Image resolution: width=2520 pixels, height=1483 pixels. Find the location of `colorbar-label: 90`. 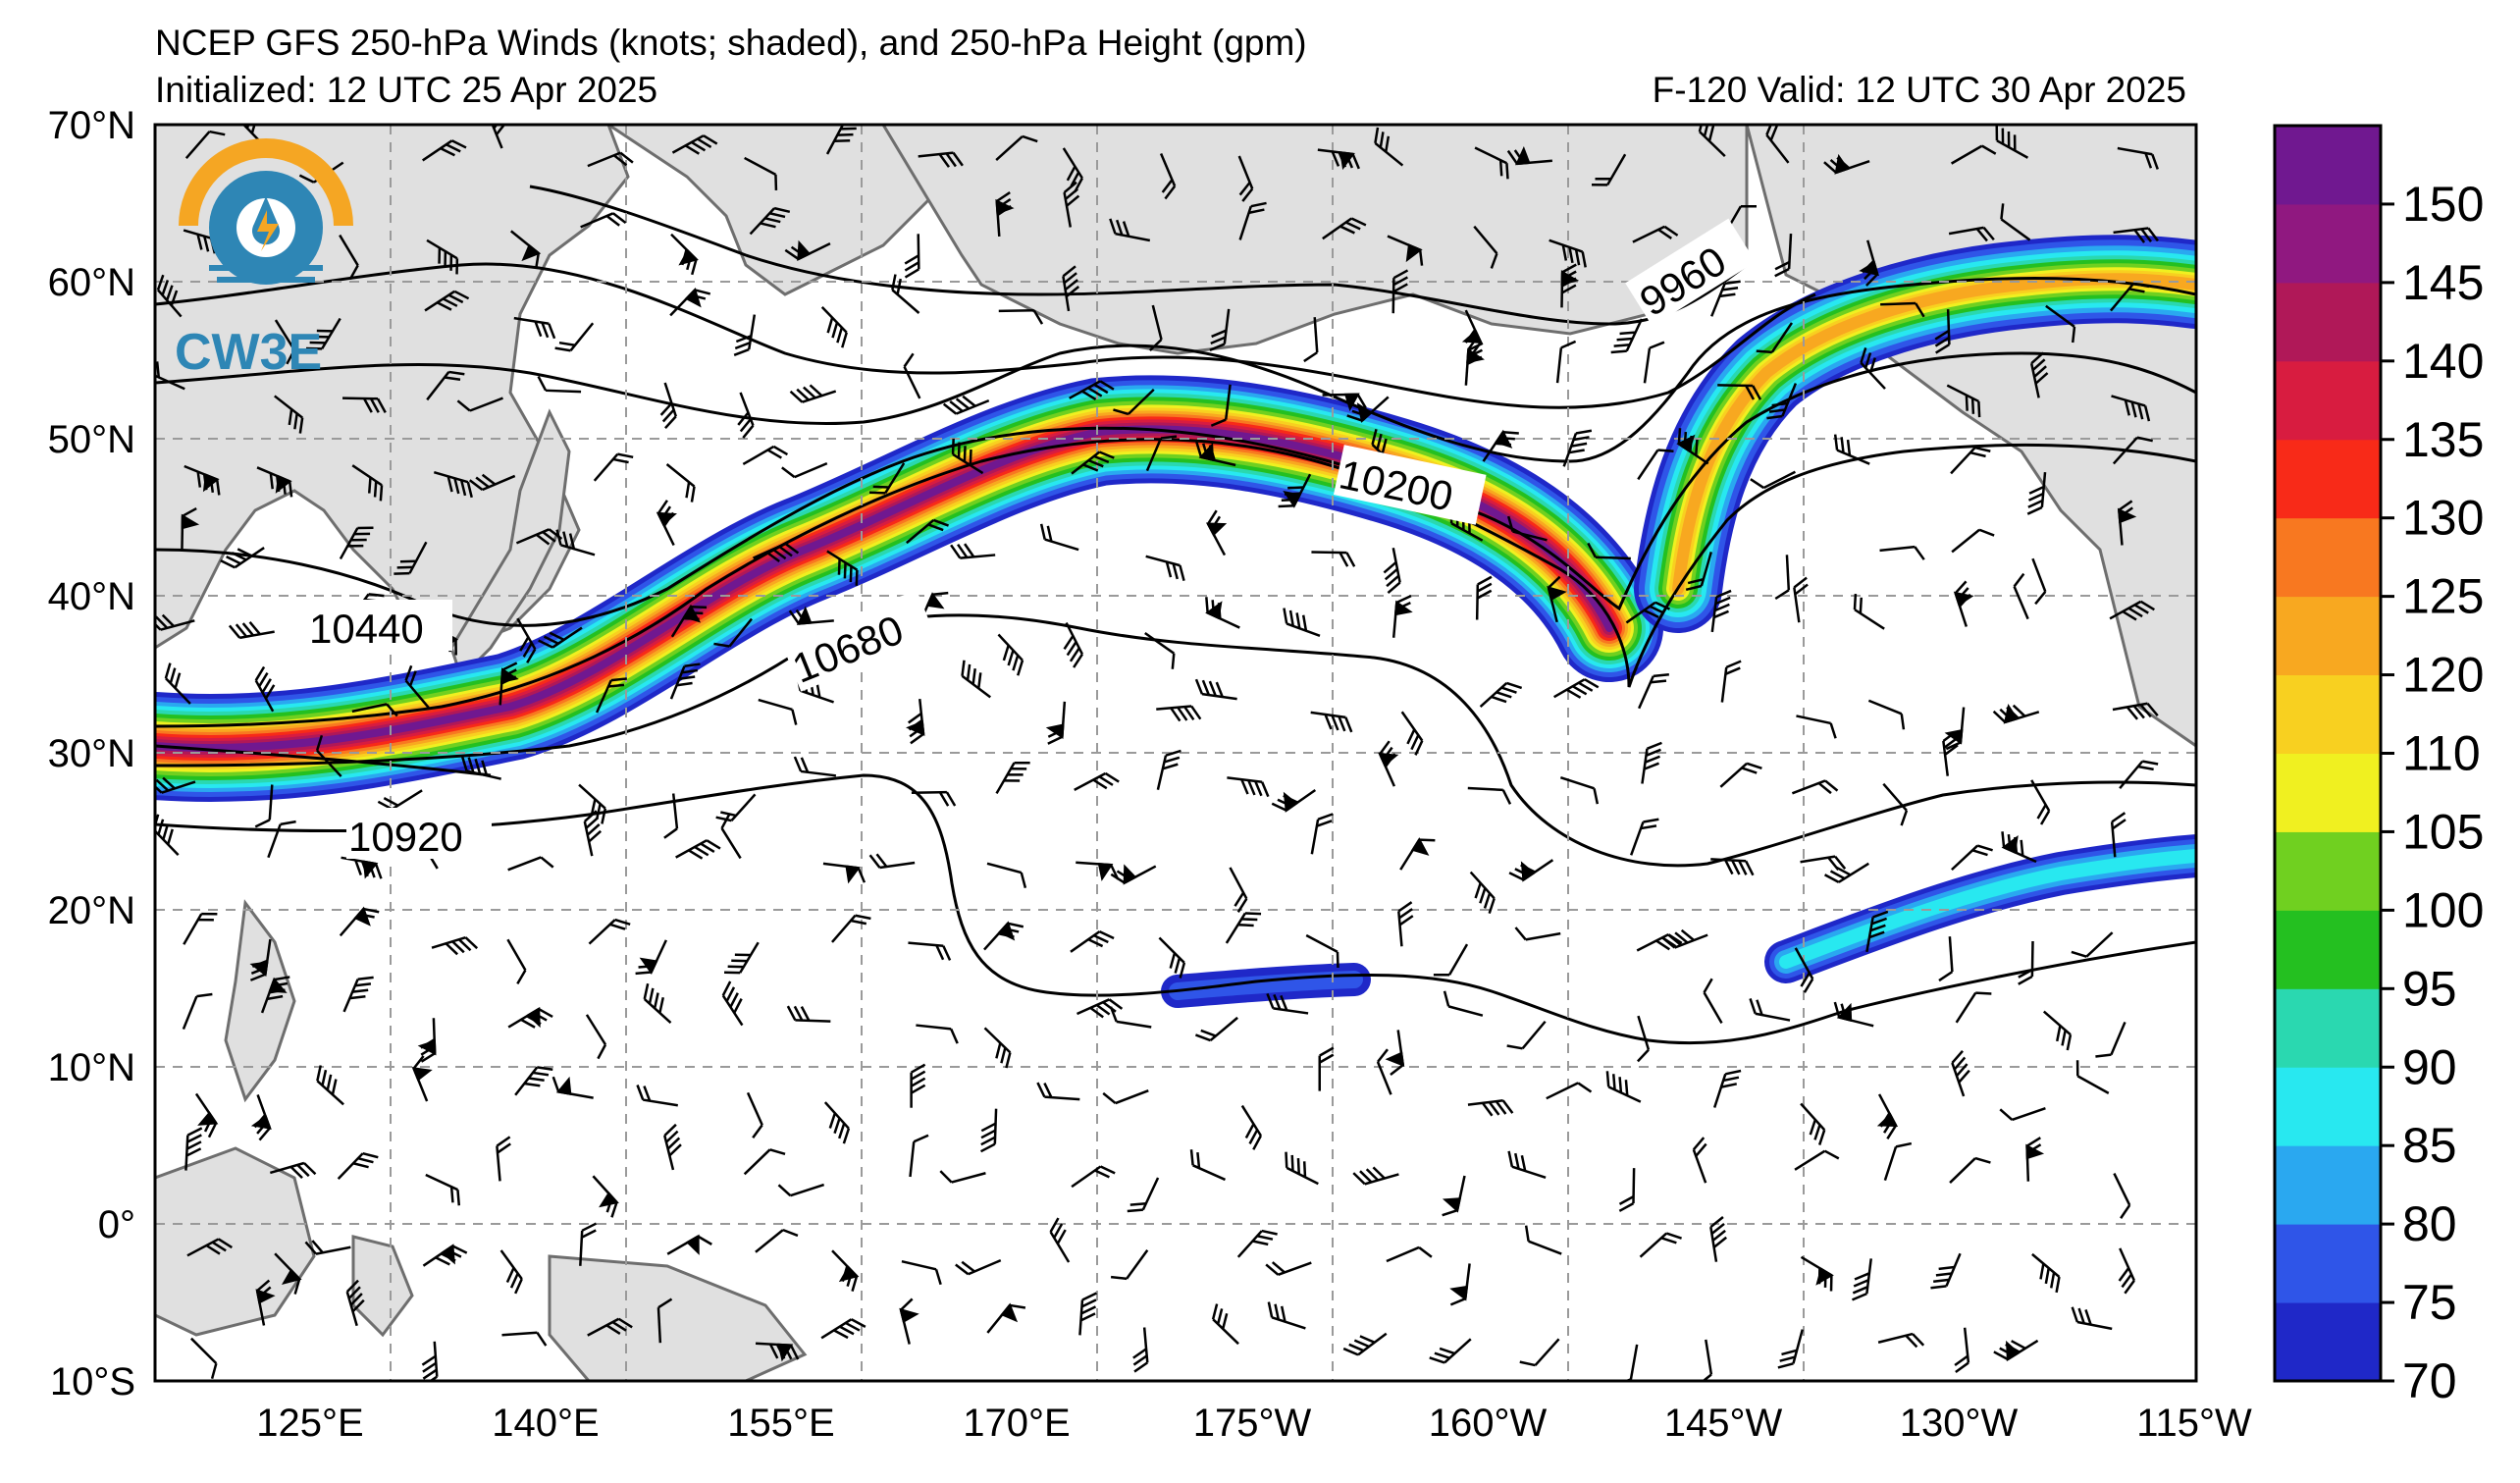

colorbar-label: 90 is located at coordinates (2429, 1067).